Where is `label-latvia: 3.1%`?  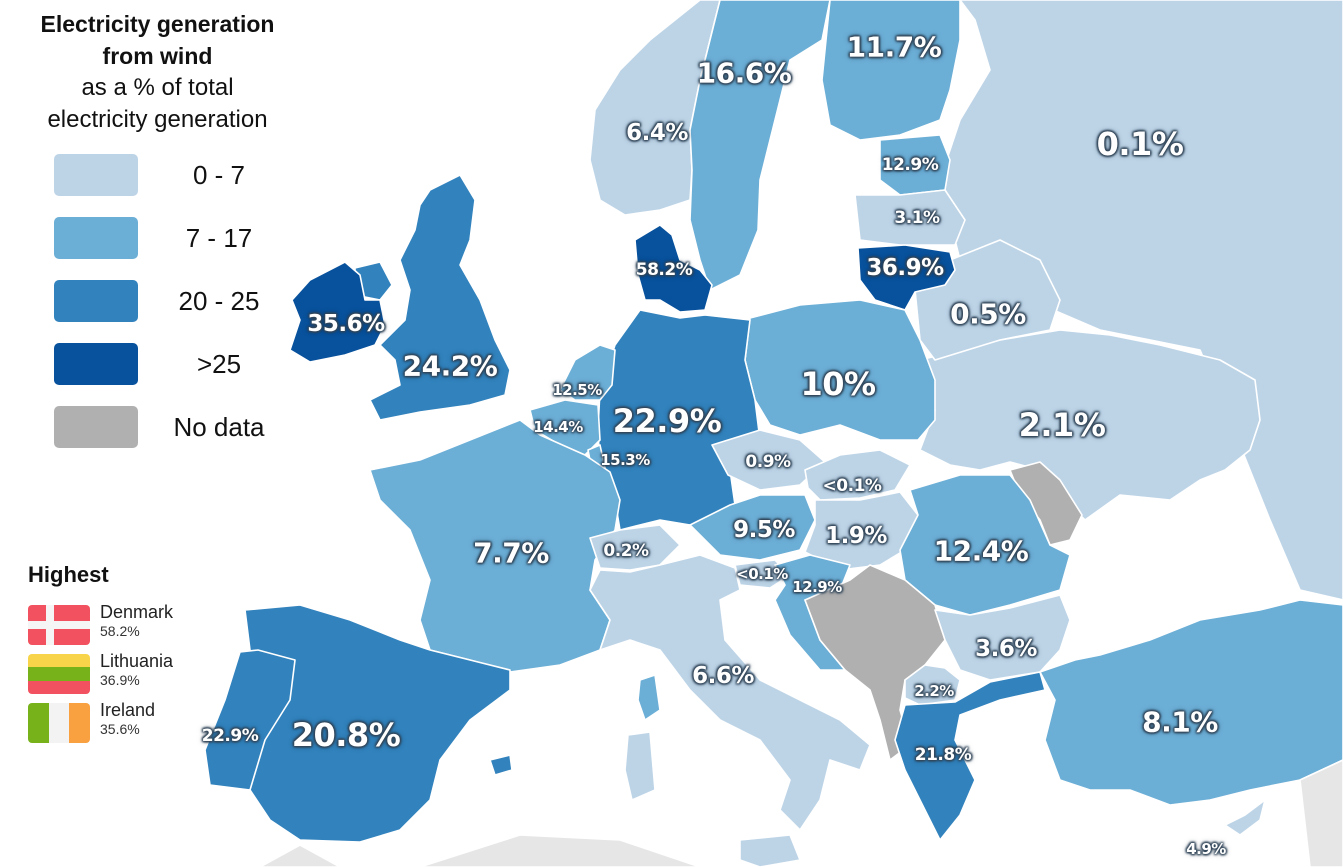
label-latvia: 3.1% is located at coordinates (917, 218).